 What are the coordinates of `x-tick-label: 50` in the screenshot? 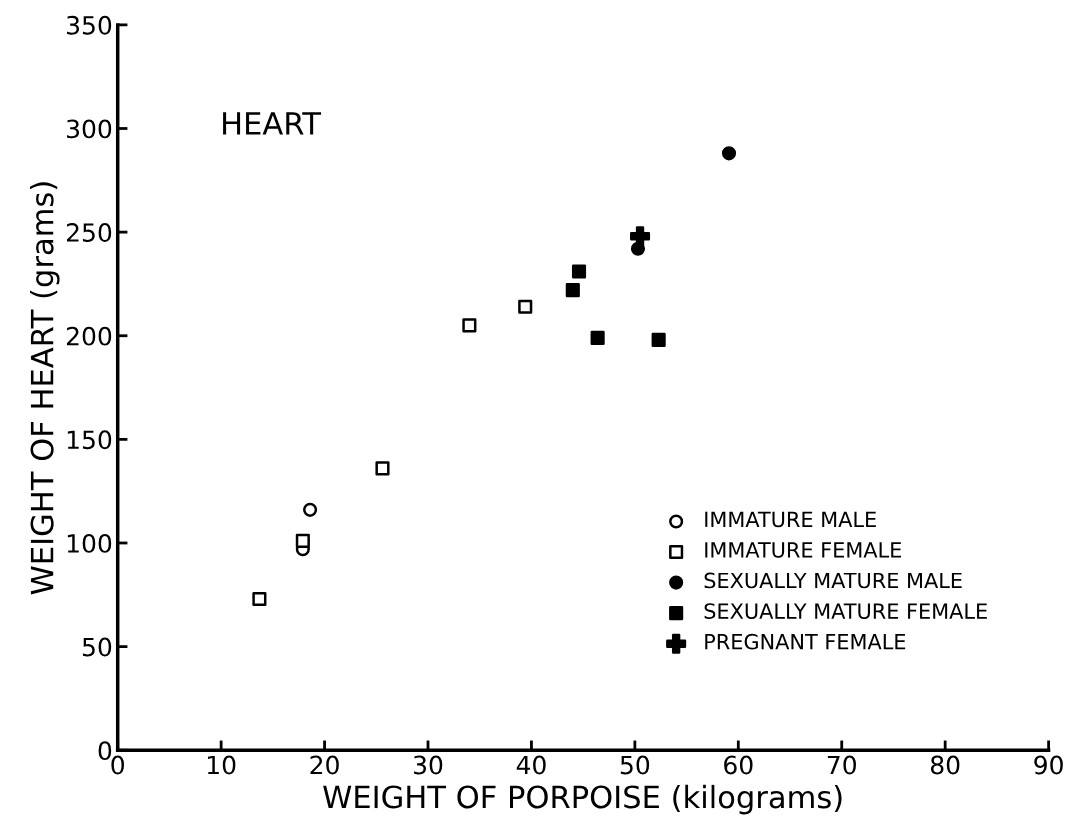 It's located at (635, 765).